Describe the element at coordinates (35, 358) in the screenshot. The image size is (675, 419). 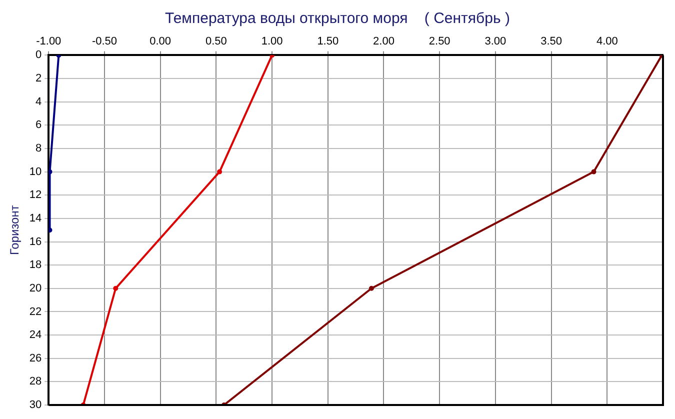
I see `y-tick-label: 26` at that location.